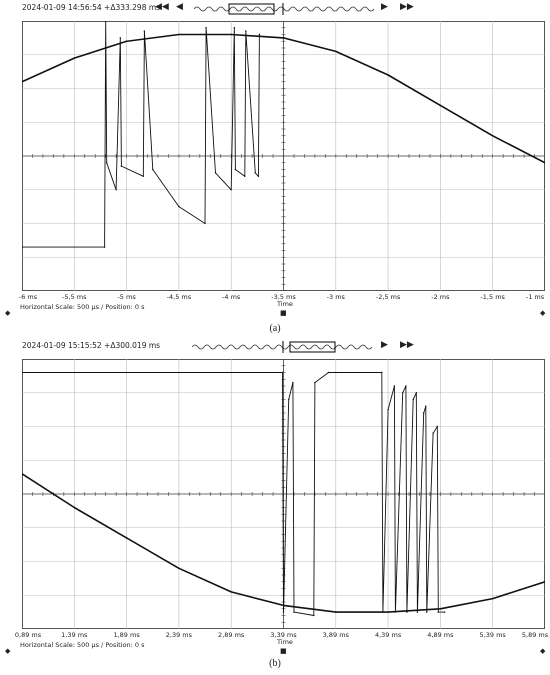 The height and width of the screenshot is (675, 550). Describe the element at coordinates (74, 635) in the screenshot. I see `x-tick-label: 1,39 ms` at that location.